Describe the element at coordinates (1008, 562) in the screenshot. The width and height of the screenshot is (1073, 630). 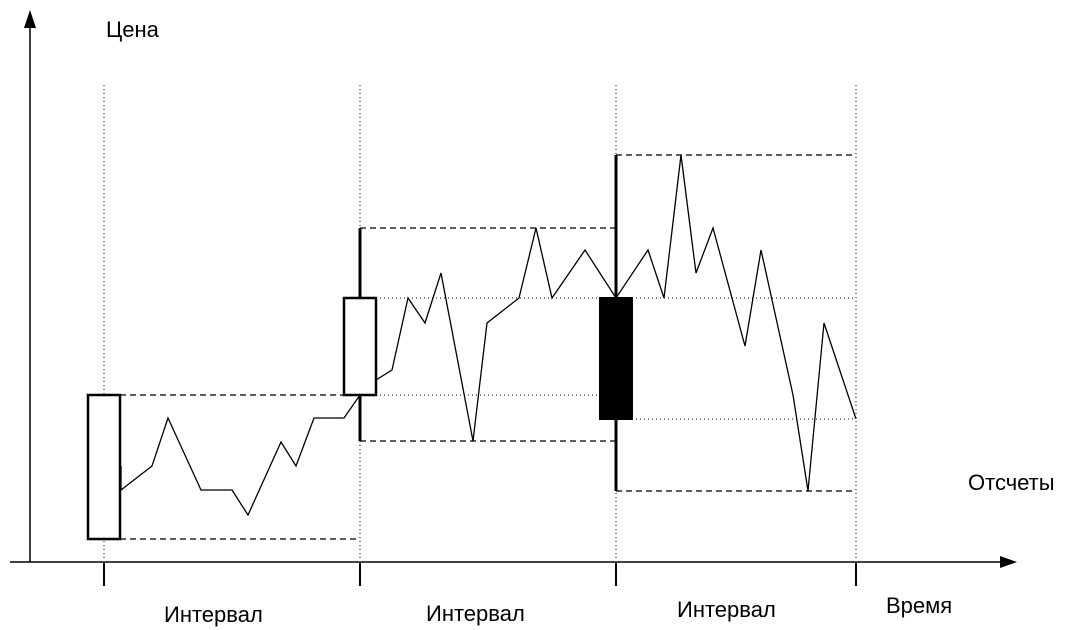
I see `x-axis-arrow` at that location.